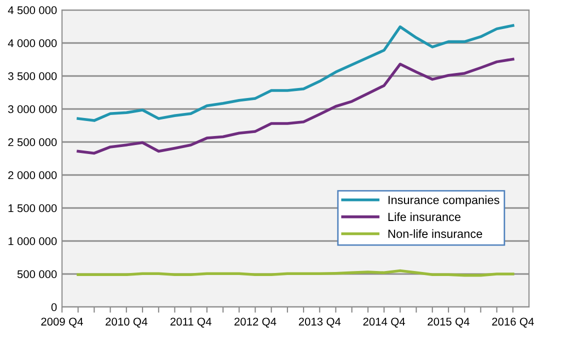  Describe the element at coordinates (37, 274) in the screenshot. I see `y-tick-label: 500 000` at that location.